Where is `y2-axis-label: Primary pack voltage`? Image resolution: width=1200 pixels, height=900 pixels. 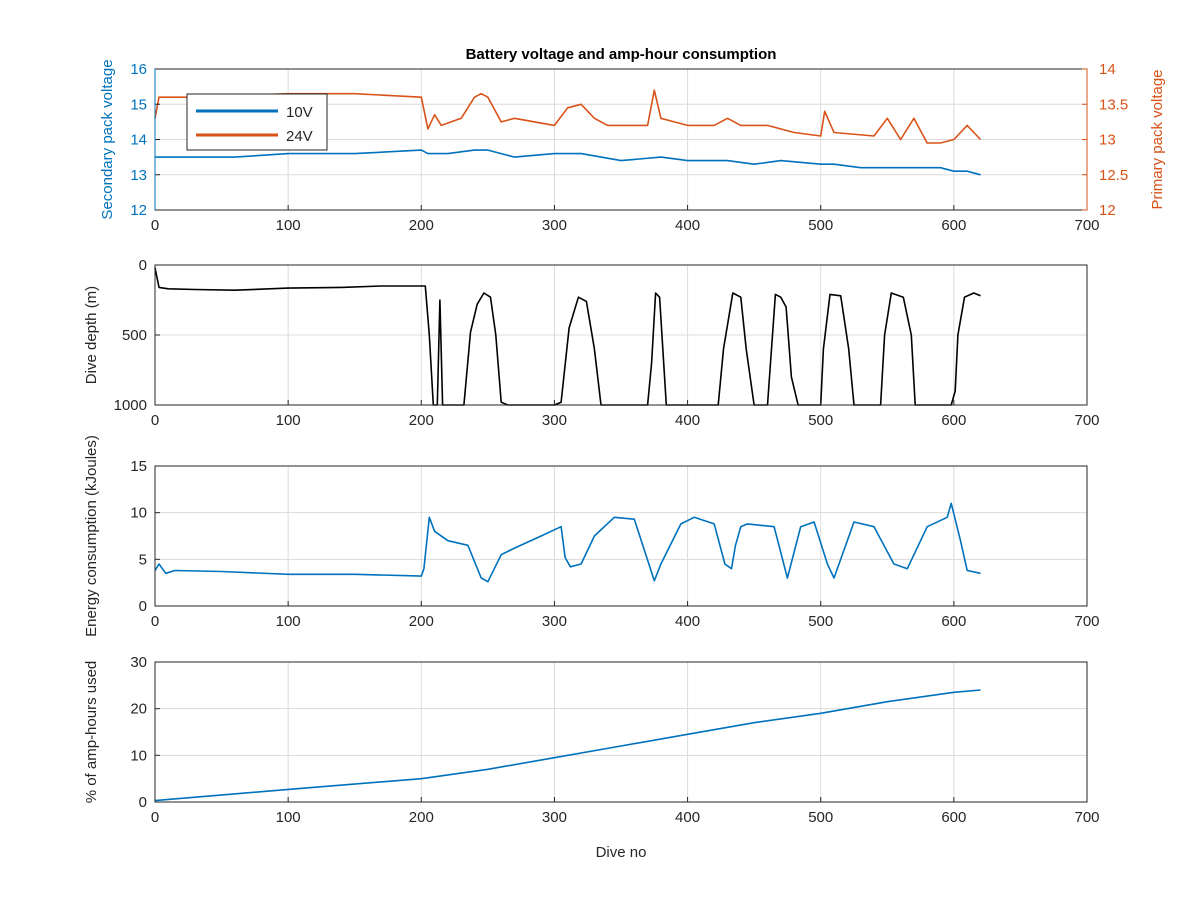
y2-axis-label: Primary pack voltage is located at coordinates (1157, 139).